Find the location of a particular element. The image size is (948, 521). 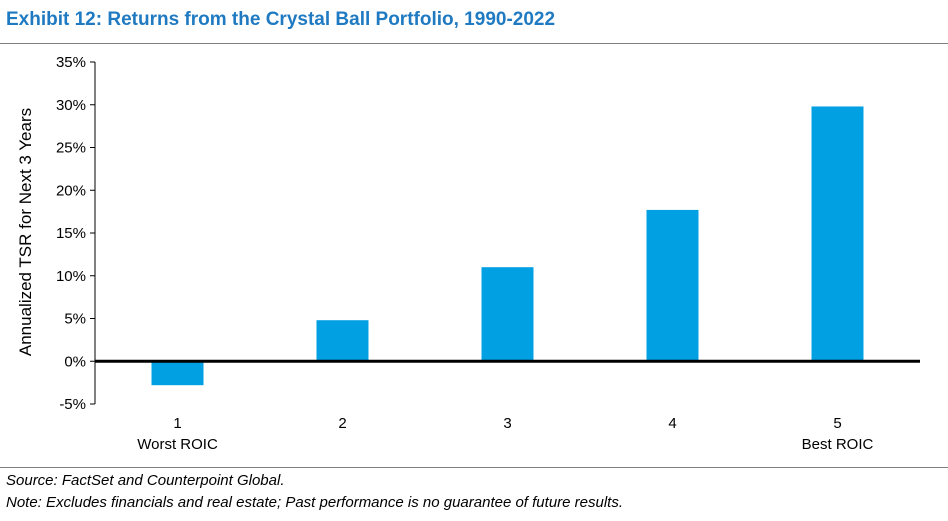

y-axis-title: Annualized TSR for Next 3 Years is located at coordinates (25, 232).